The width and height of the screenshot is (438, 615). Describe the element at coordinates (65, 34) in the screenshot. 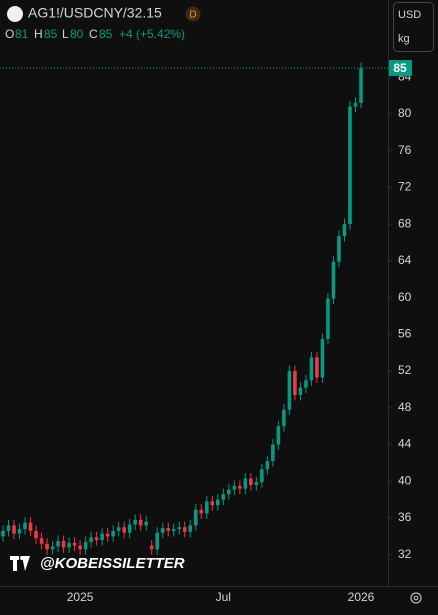

I see `l-label: L` at that location.